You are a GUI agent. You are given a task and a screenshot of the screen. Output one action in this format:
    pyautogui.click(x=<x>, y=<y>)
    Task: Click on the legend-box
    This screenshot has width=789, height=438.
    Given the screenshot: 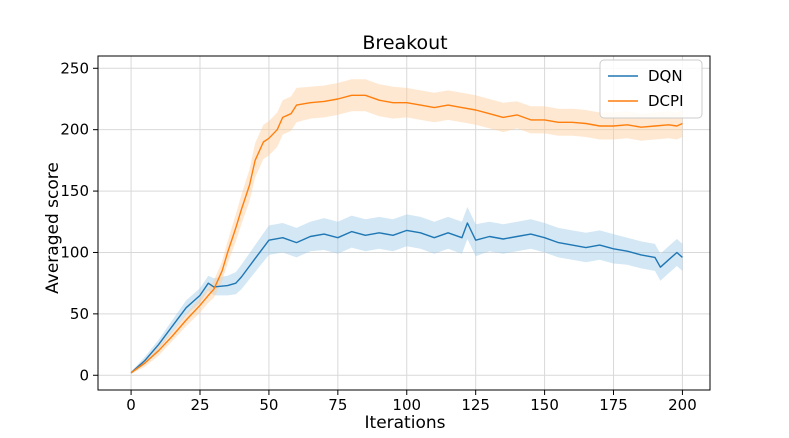 What is the action you would take?
    pyautogui.click(x=651, y=89)
    